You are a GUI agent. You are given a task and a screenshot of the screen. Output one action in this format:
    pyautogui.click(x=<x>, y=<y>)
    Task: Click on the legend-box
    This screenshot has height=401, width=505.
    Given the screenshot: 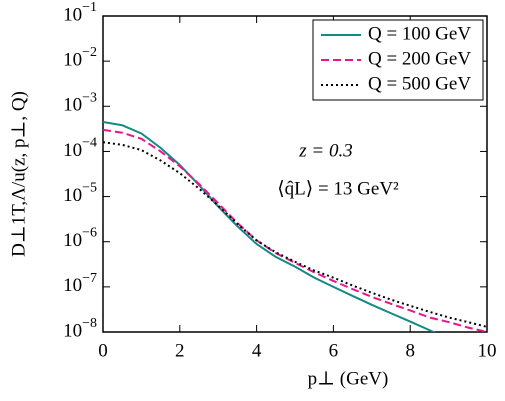 What is the action you would take?
    pyautogui.click(x=398, y=60)
    